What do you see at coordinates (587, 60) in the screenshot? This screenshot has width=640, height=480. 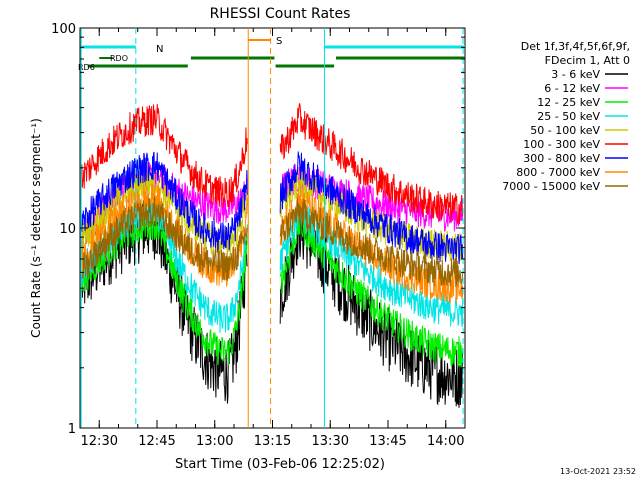 I see `legend-header-2: FDecim 1, Att 0` at bounding box center [587, 60].